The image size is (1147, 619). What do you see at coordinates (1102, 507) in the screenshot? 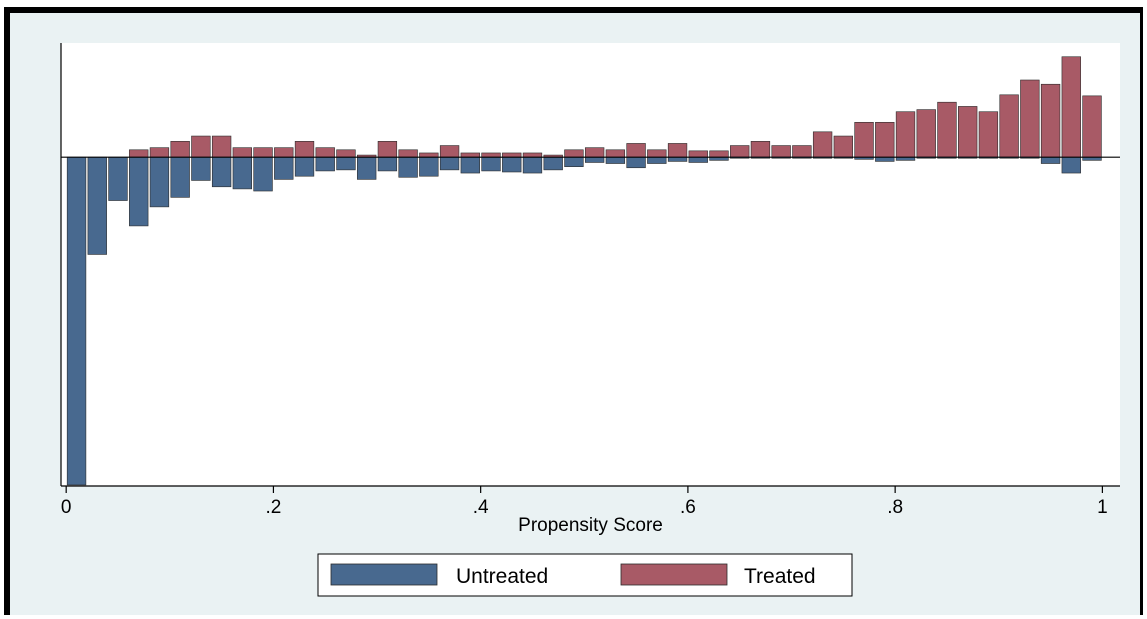
I see `x-tick-label-5: 1` at bounding box center [1102, 507].